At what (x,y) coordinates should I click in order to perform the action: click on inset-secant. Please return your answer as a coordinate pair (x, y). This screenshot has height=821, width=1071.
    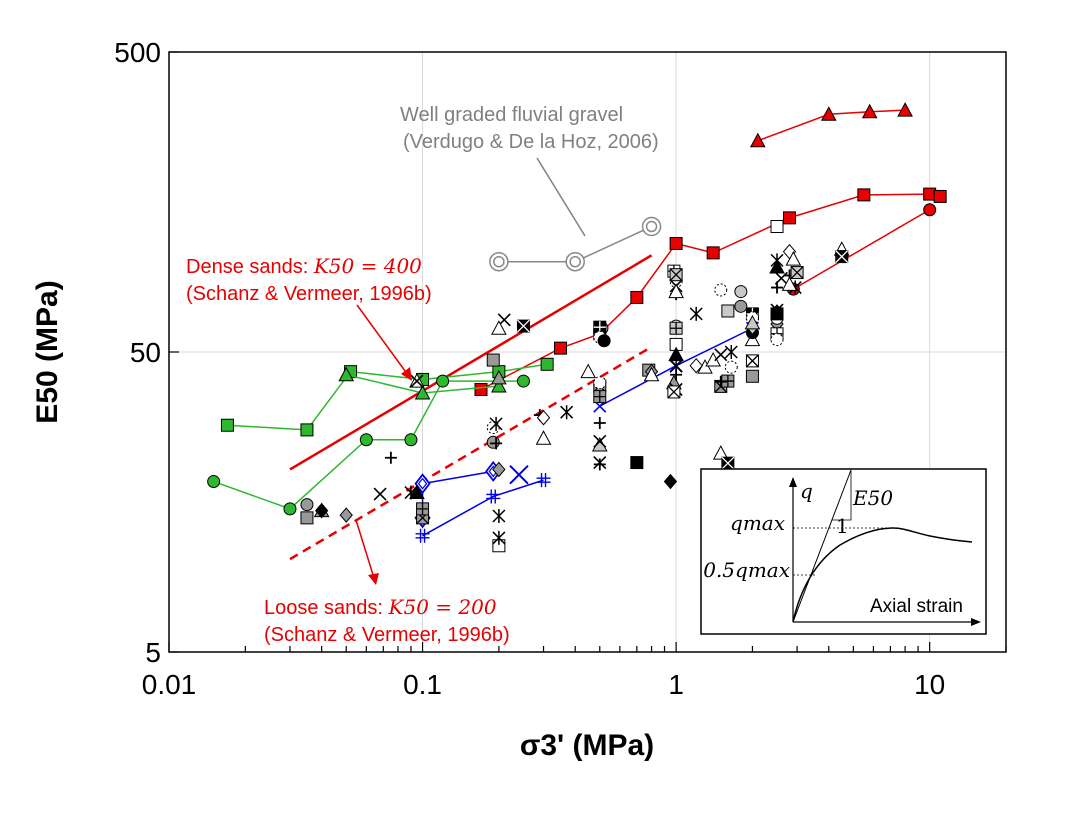
    Looking at the image, I should click on (822, 546).